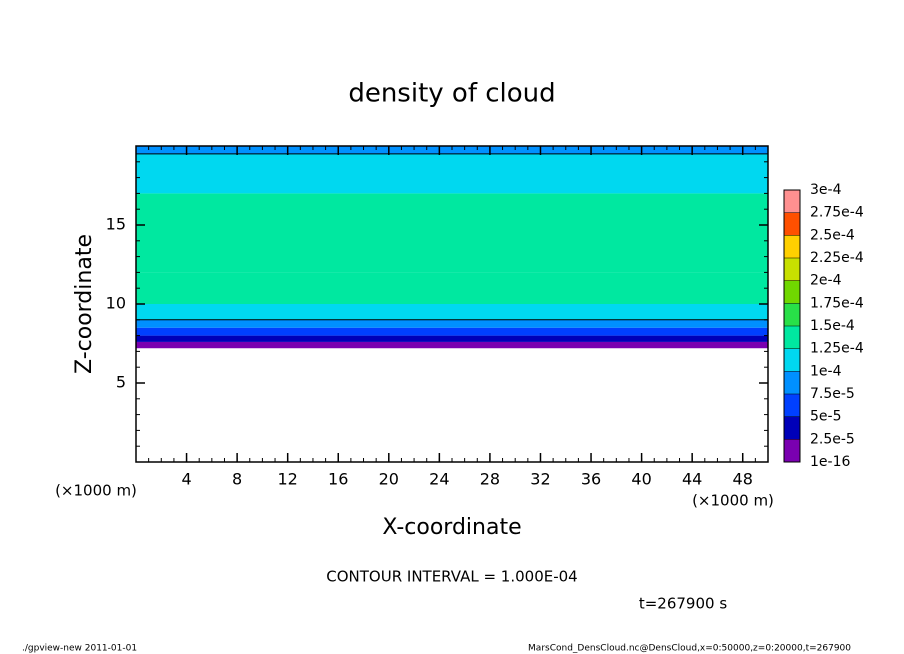  What do you see at coordinates (743, 479) in the screenshot?
I see `x-tick-label: 48` at bounding box center [743, 479].